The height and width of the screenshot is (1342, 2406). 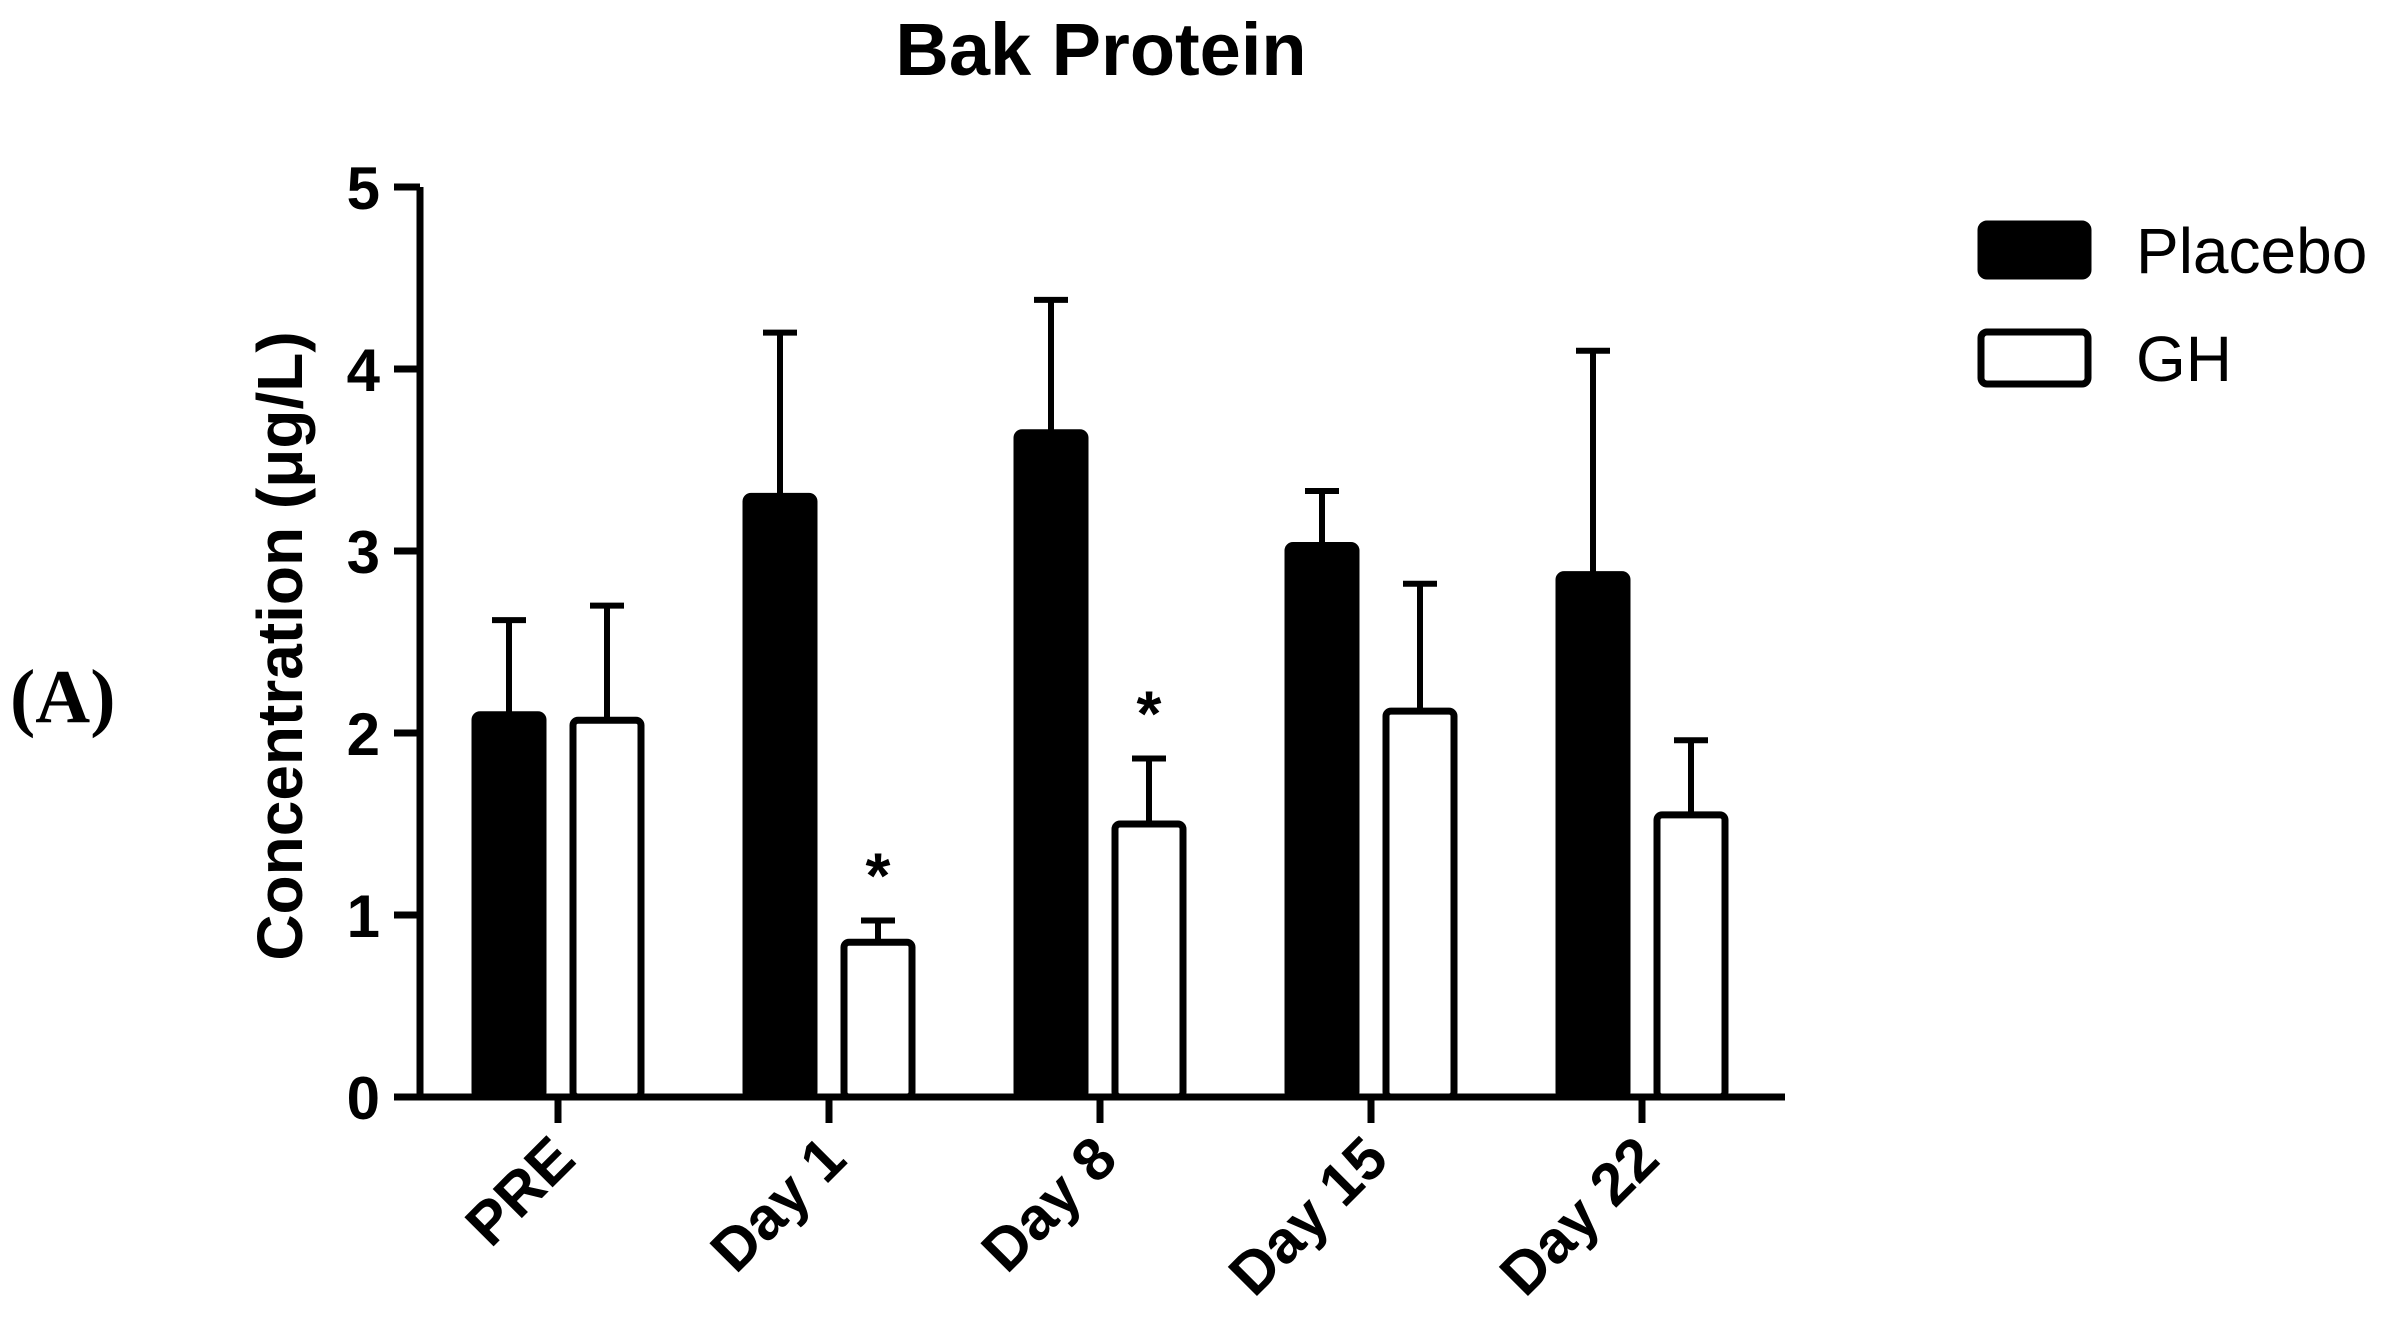 I want to click on y-tick-label-1: 1, so click(x=363, y=916).